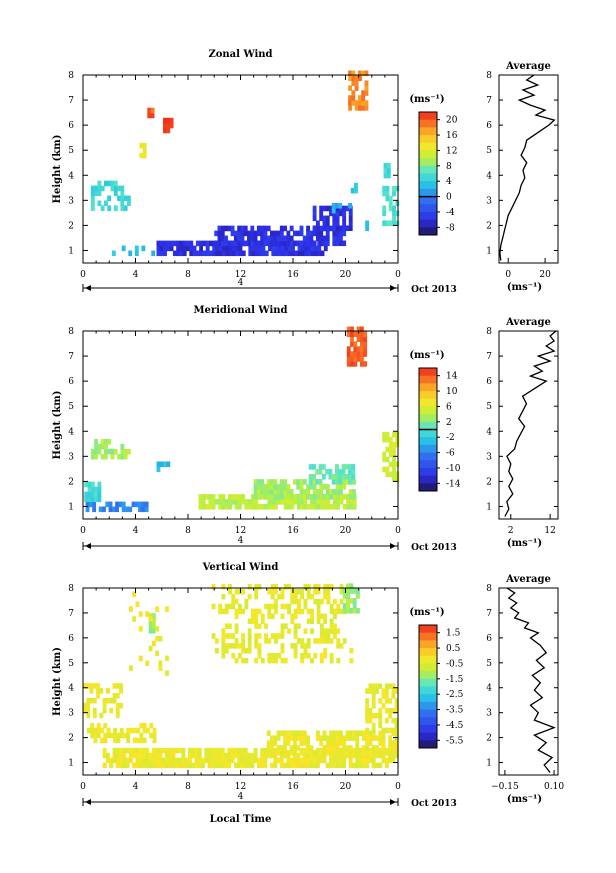 The height and width of the screenshot is (873, 616). I want to click on colorbar-tick-label: -1.5, so click(455, 680).